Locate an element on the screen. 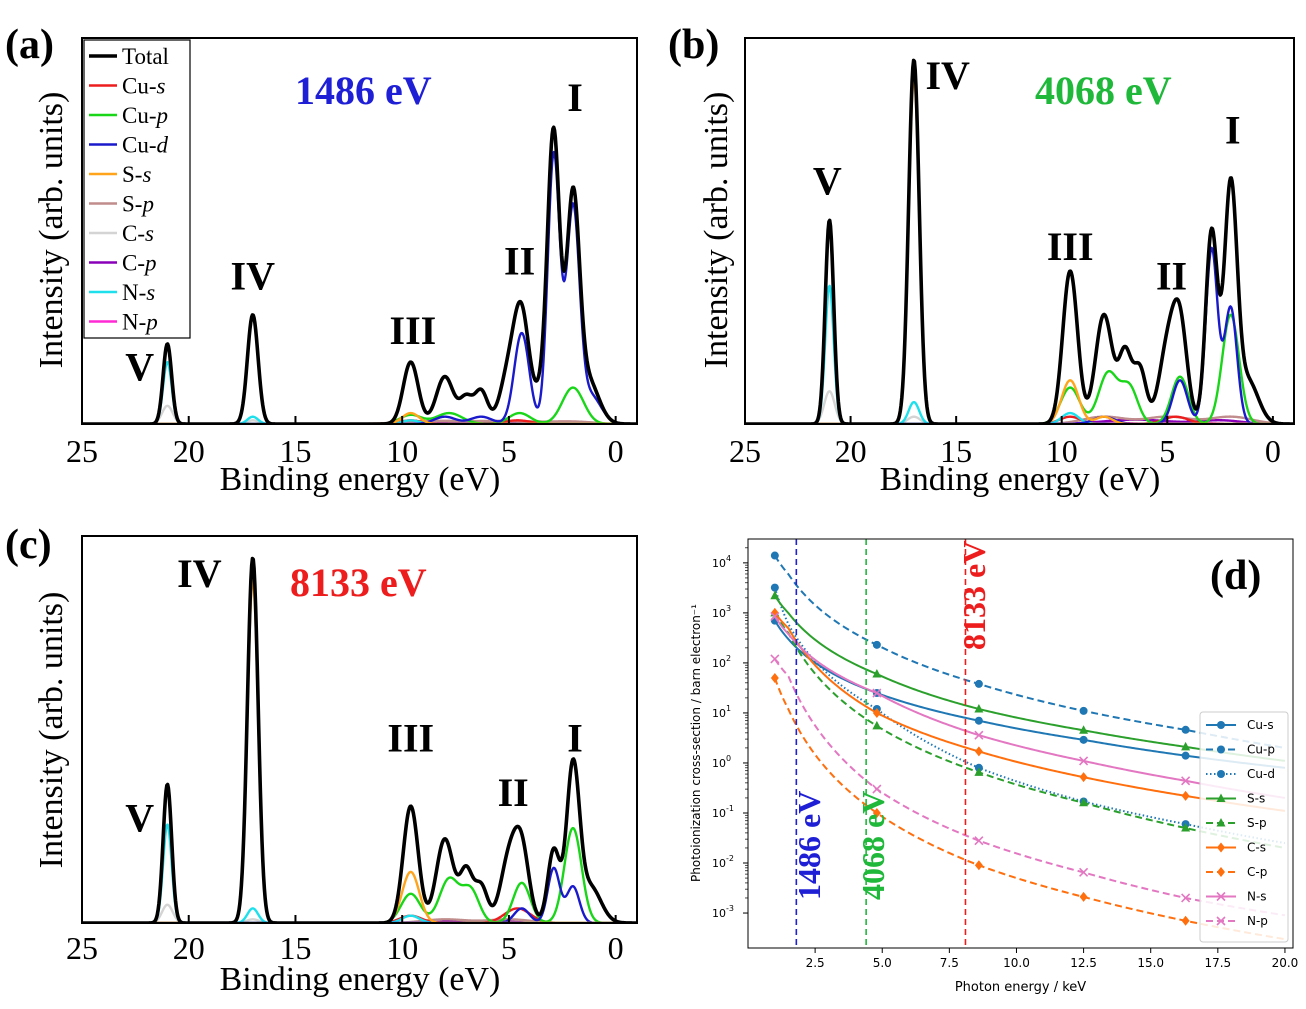 This screenshot has height=1009, width=1306. panel-tag: (c) is located at coordinates (28, 545).